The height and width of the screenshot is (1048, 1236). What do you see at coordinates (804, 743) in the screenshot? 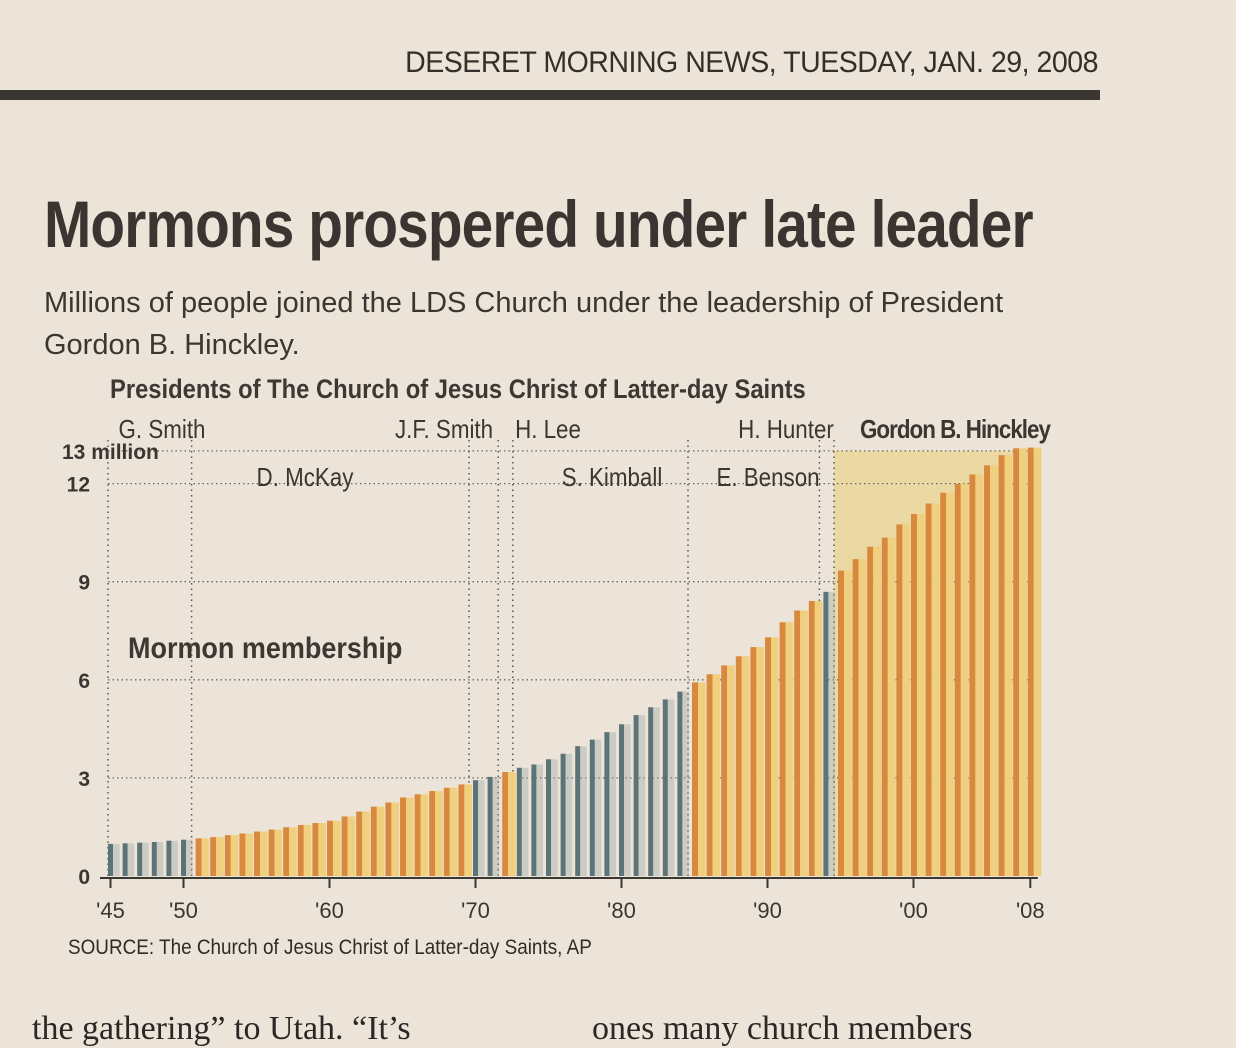
I see `bar-gap-1992` at bounding box center [804, 743].